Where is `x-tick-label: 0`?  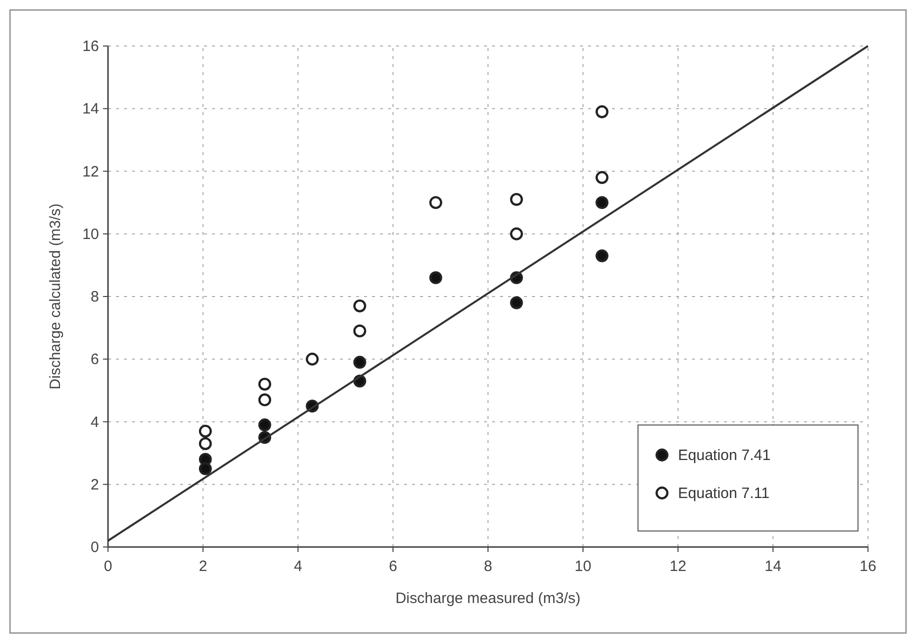
x-tick-label: 0 is located at coordinates (108, 566).